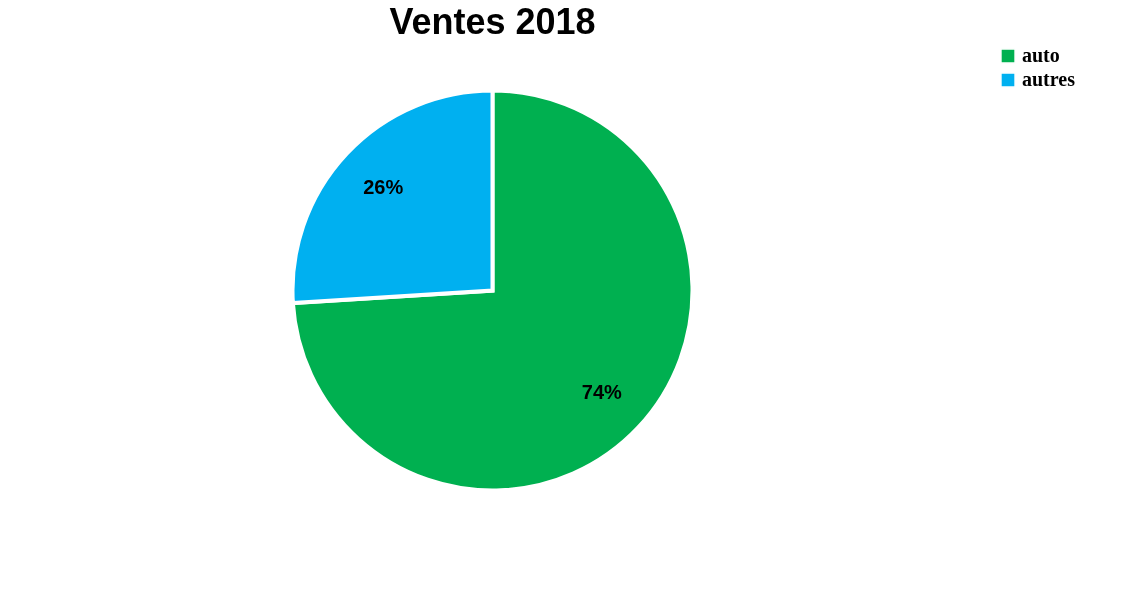 The image size is (1122, 610). I want to click on chart-title: Ventes 2018, so click(492, 21).